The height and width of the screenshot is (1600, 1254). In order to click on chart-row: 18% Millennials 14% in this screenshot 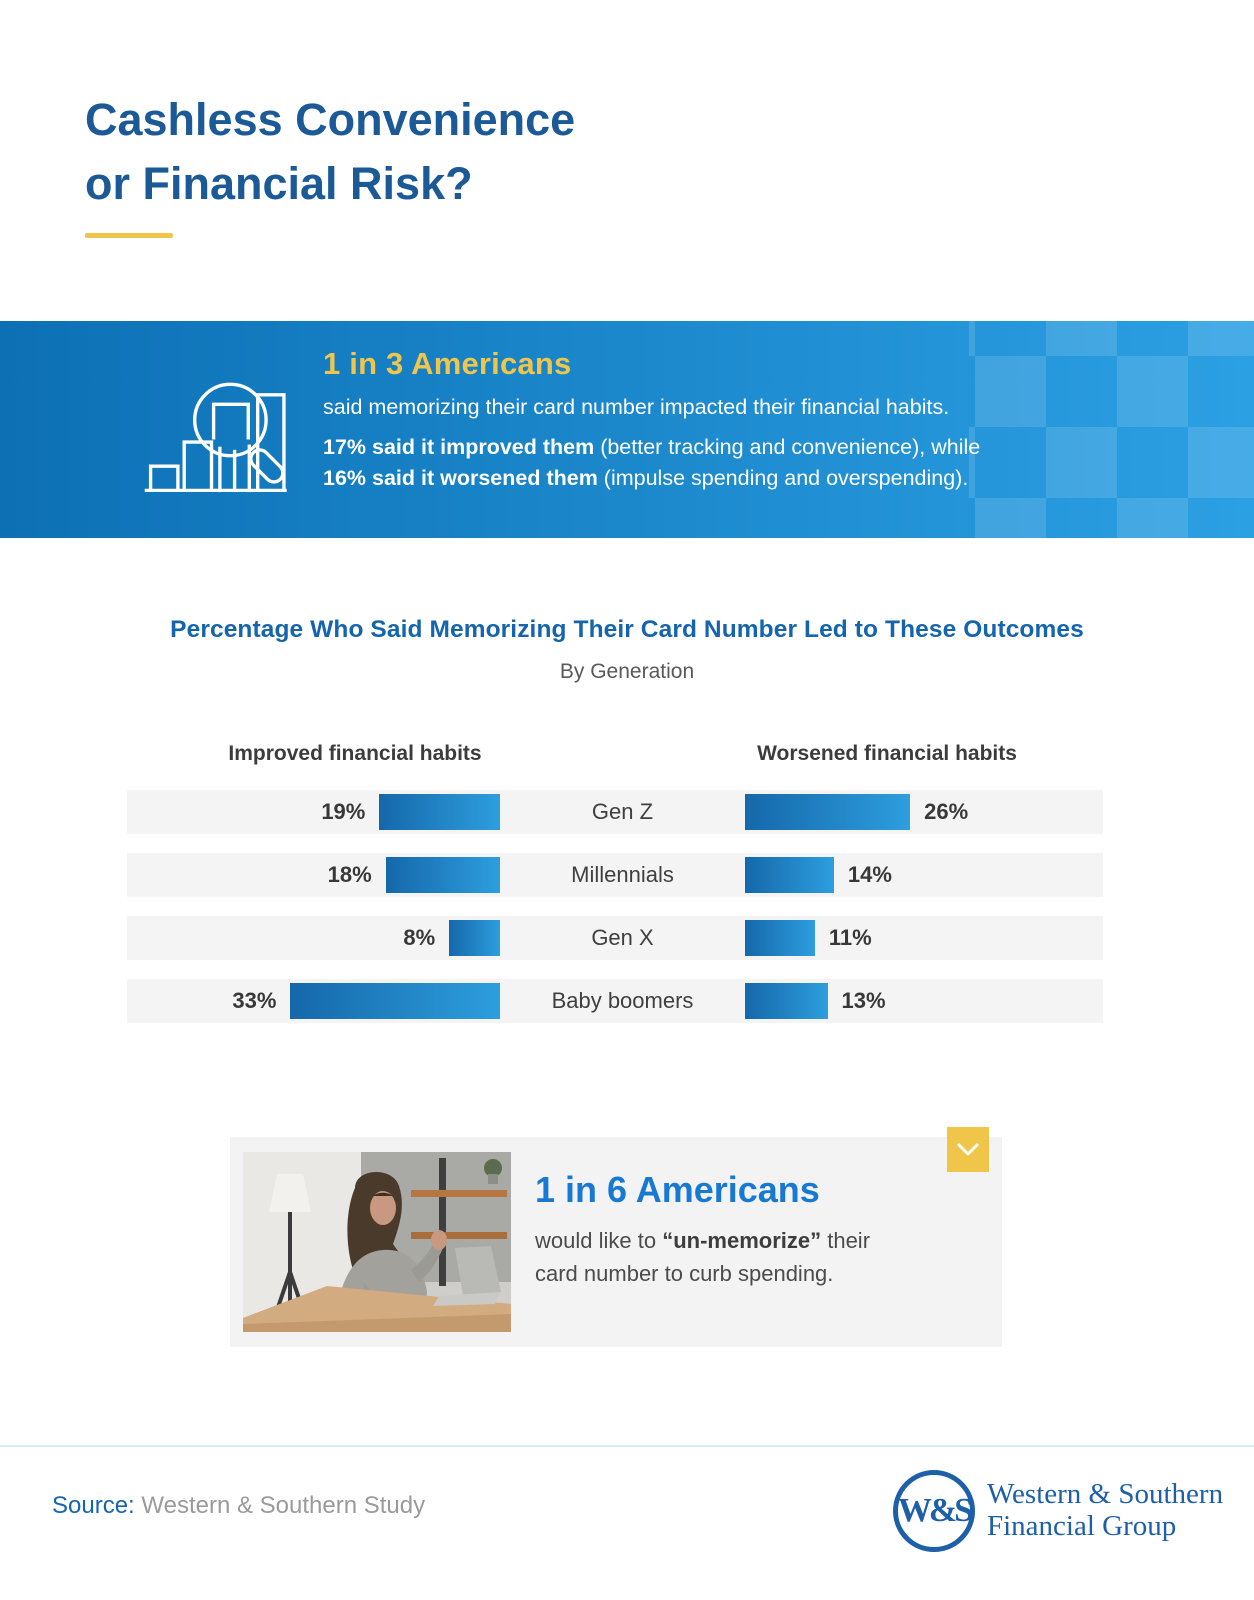, I will do `click(615, 875)`.